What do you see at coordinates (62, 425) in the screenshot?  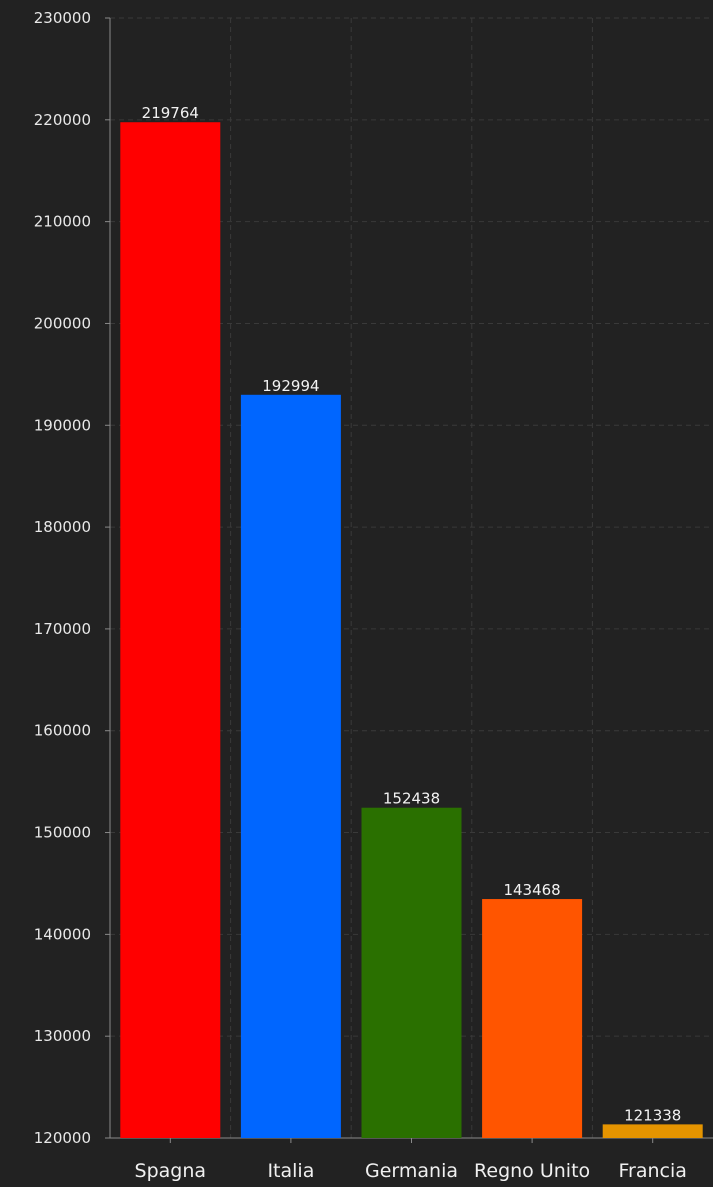 I see `y-tick-label: 190000` at bounding box center [62, 425].